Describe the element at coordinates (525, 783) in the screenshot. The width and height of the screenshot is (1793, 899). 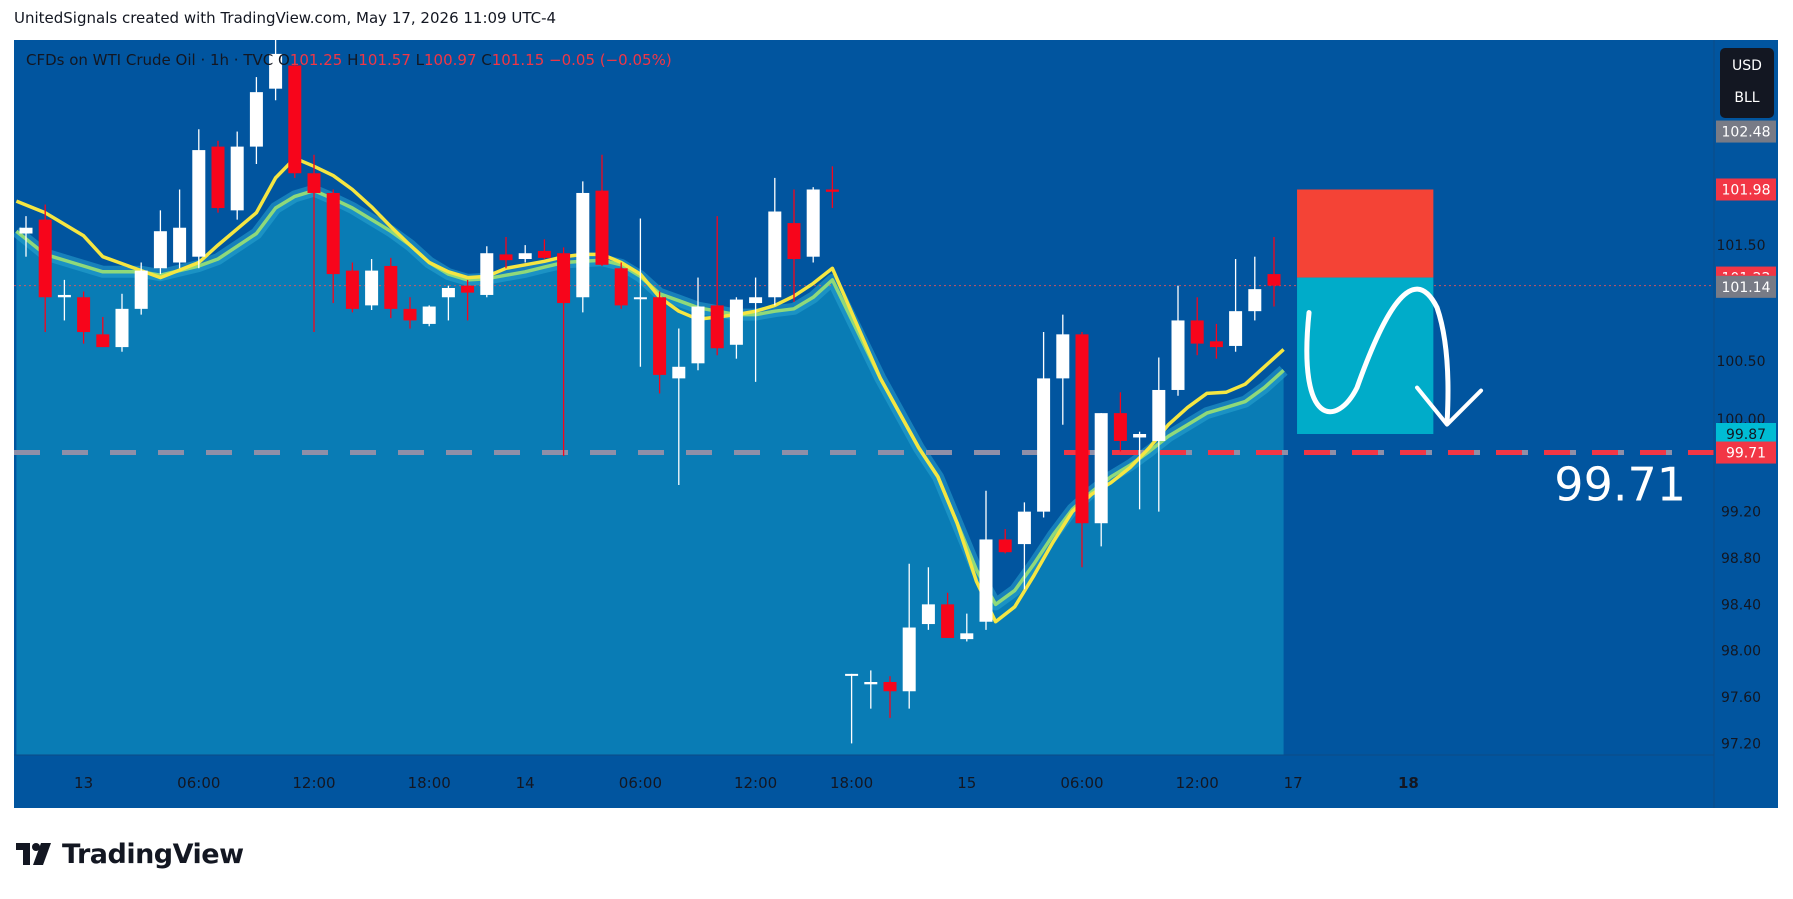
I see `time-tick-label: 14` at that location.